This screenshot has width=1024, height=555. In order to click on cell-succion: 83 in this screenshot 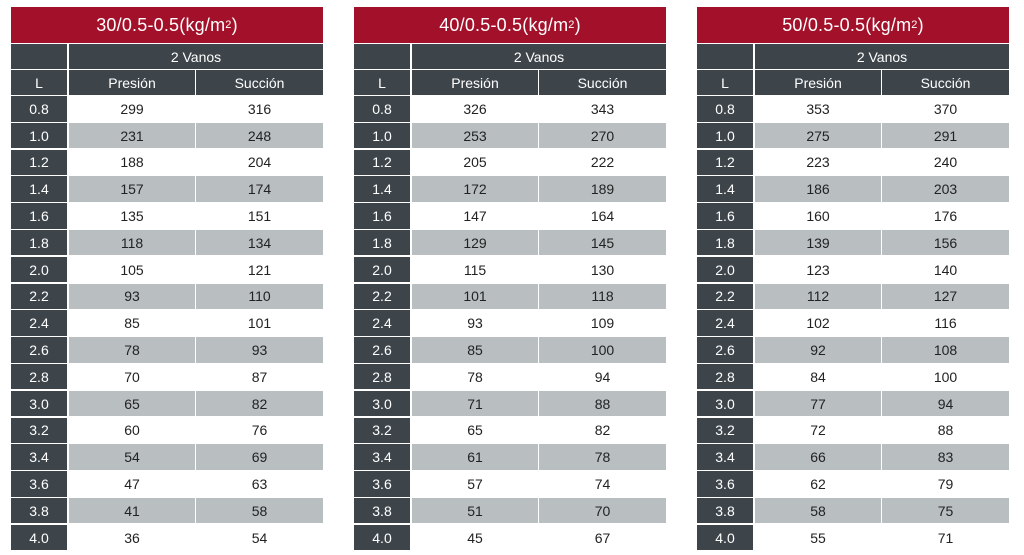, I will do `click(945, 457)`.